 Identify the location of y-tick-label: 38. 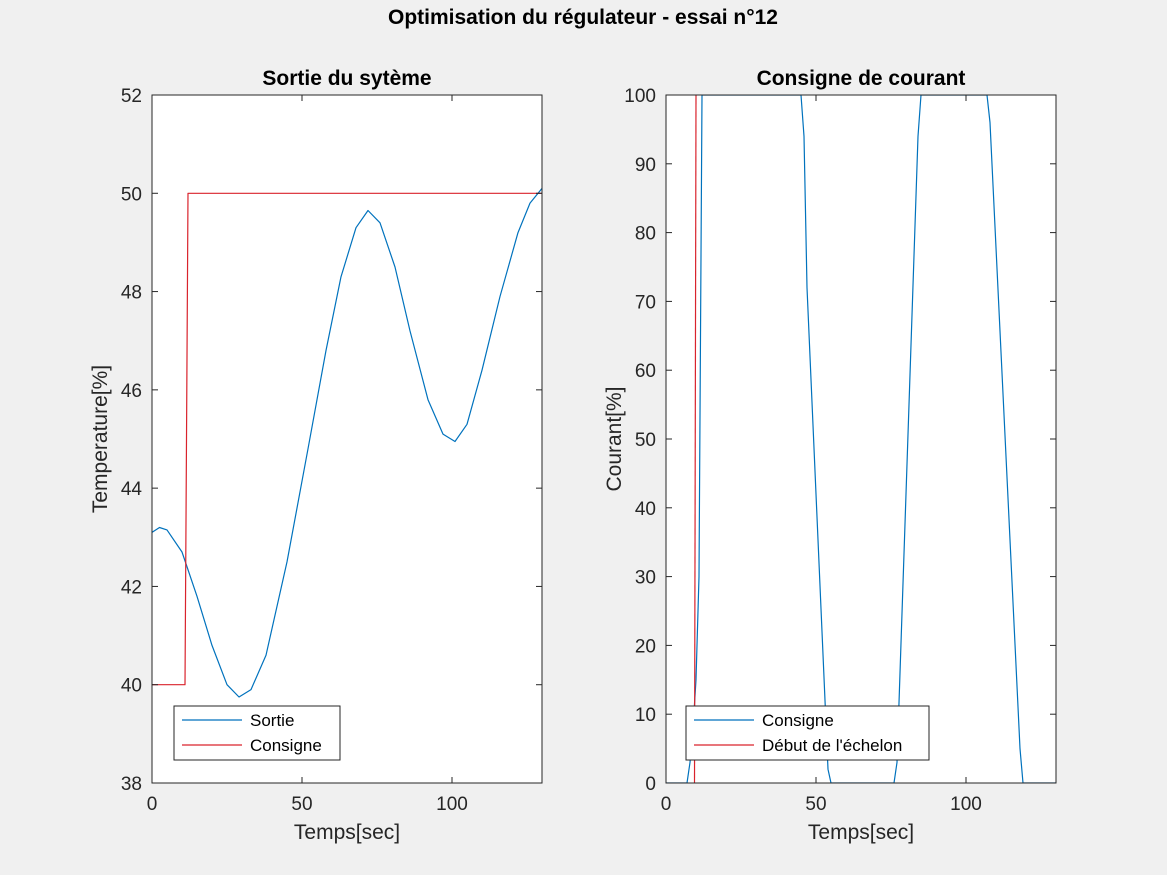
(131, 784).